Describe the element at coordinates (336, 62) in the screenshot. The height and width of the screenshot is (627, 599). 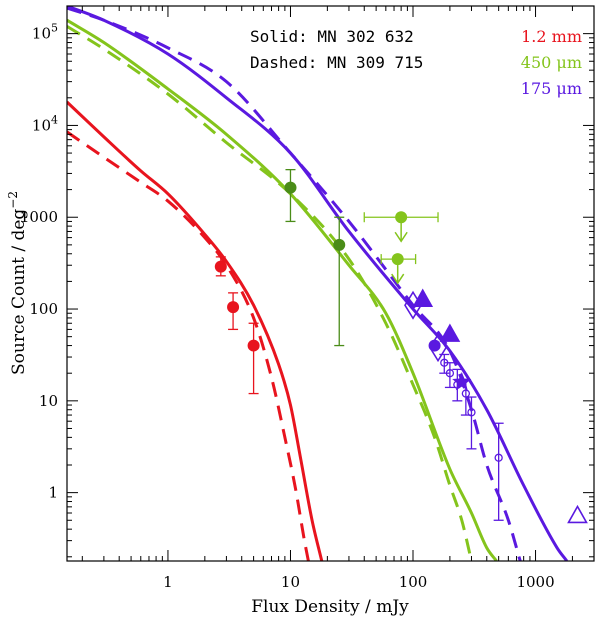
I see `line-style-dashed-note: Dashed: MN 309 715` at that location.